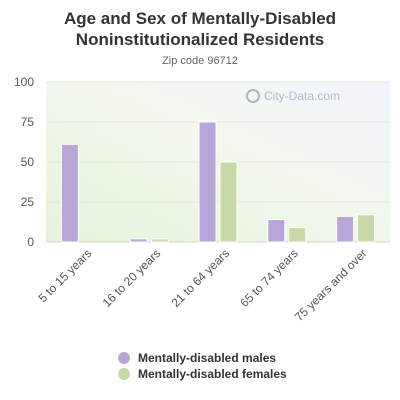 Image resolution: width=400 pixels, height=400 pixels. What do you see at coordinates (124, 374) in the screenshot?
I see `legend-swatch-females` at bounding box center [124, 374].